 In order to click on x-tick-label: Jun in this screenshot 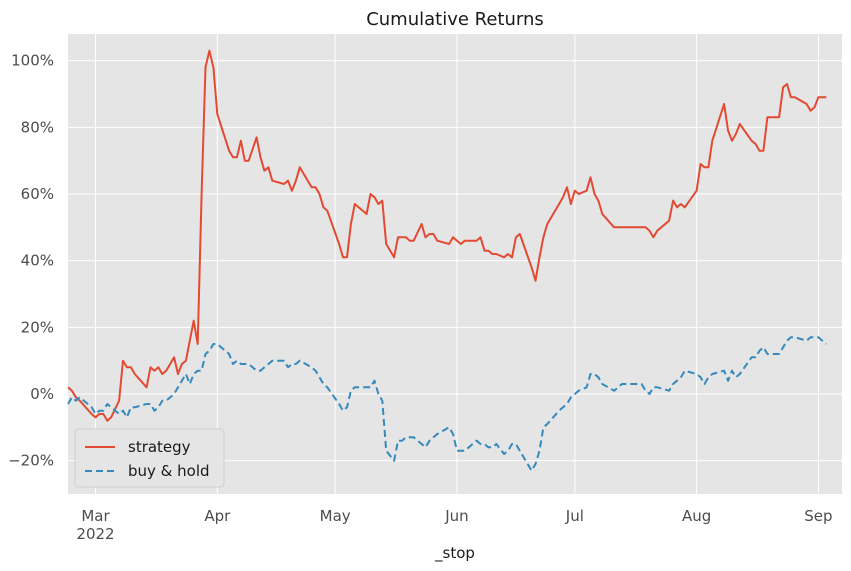, I will do `click(456, 516)`.